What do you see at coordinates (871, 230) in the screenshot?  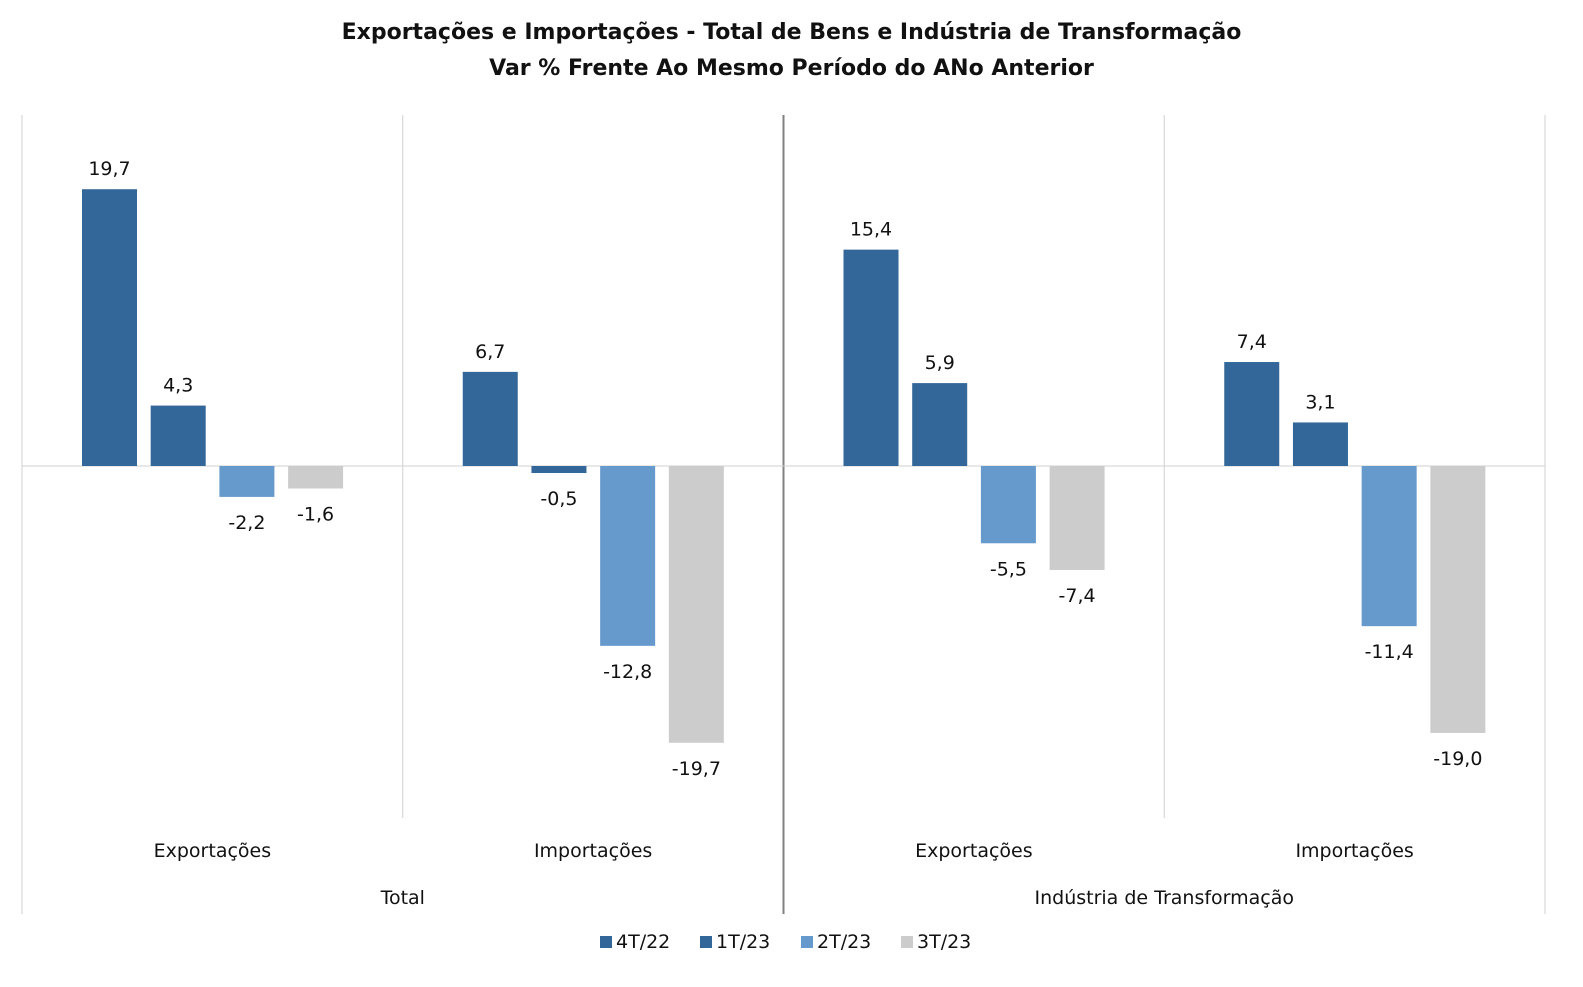 I see `data-label: 15,4` at bounding box center [871, 230].